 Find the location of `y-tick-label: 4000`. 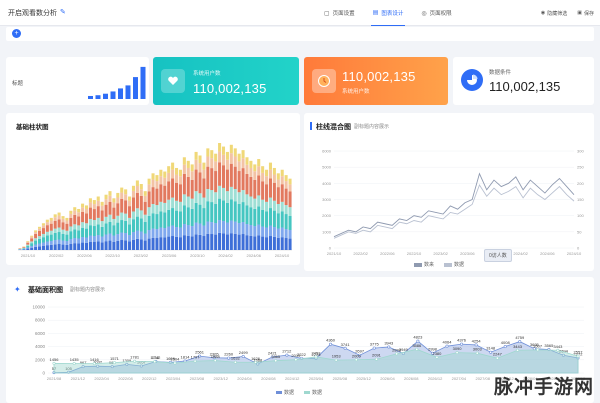

y-tick-label: 4000 is located at coordinates (327, 183).